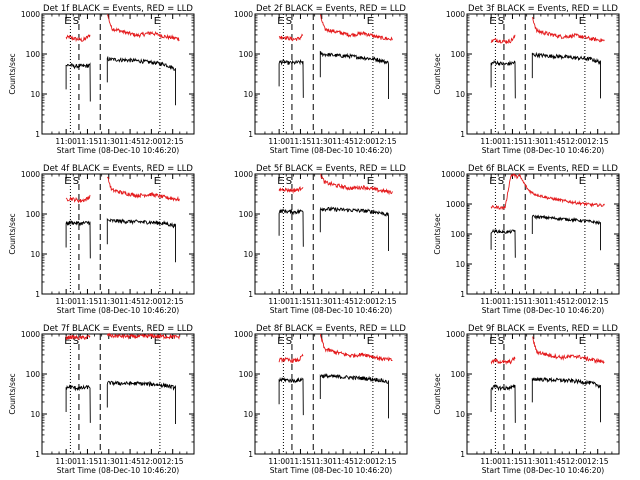  Describe the element at coordinates (543, 9) in the screenshot. I see `panel-title: Det 3f BLACK = Events, RED = LLD` at that location.